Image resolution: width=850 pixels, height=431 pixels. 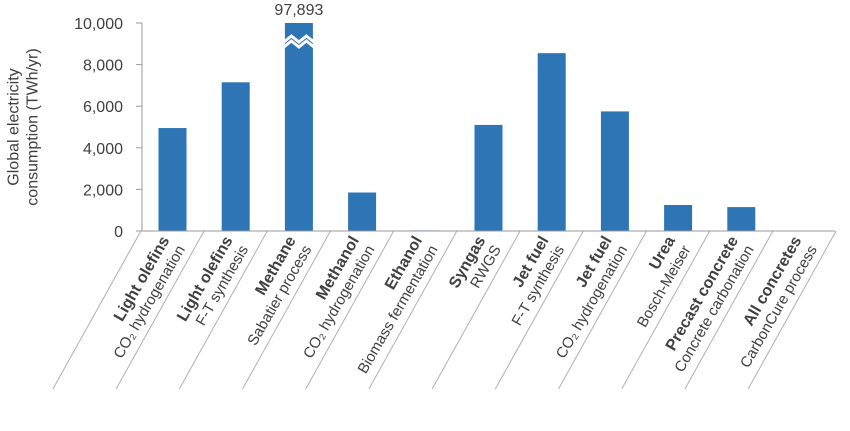 What do you see at coordinates (103, 190) in the screenshot?
I see `y-tick-label: 2,000` at bounding box center [103, 190].